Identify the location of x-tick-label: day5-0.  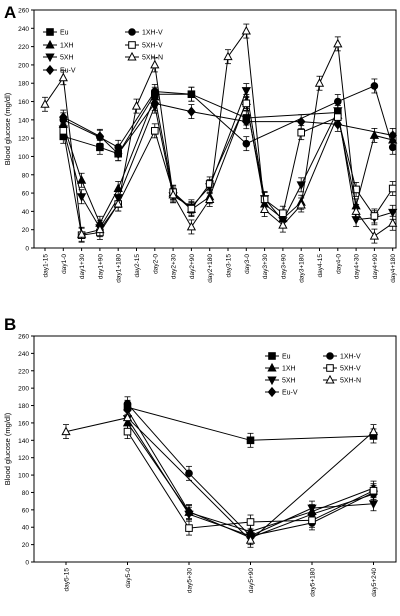
(128, 578).